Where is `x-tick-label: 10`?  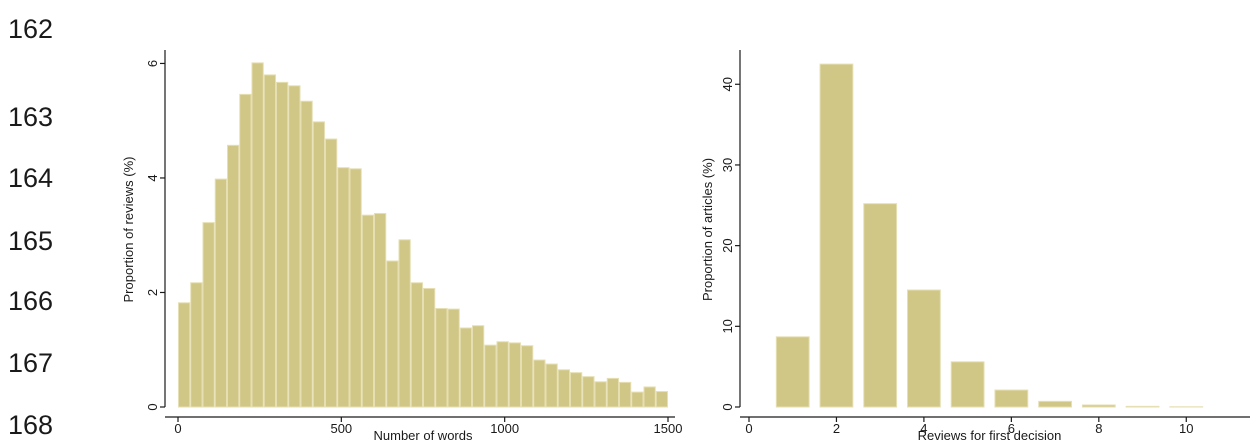 x-tick-label: 10 is located at coordinates (1186, 428).